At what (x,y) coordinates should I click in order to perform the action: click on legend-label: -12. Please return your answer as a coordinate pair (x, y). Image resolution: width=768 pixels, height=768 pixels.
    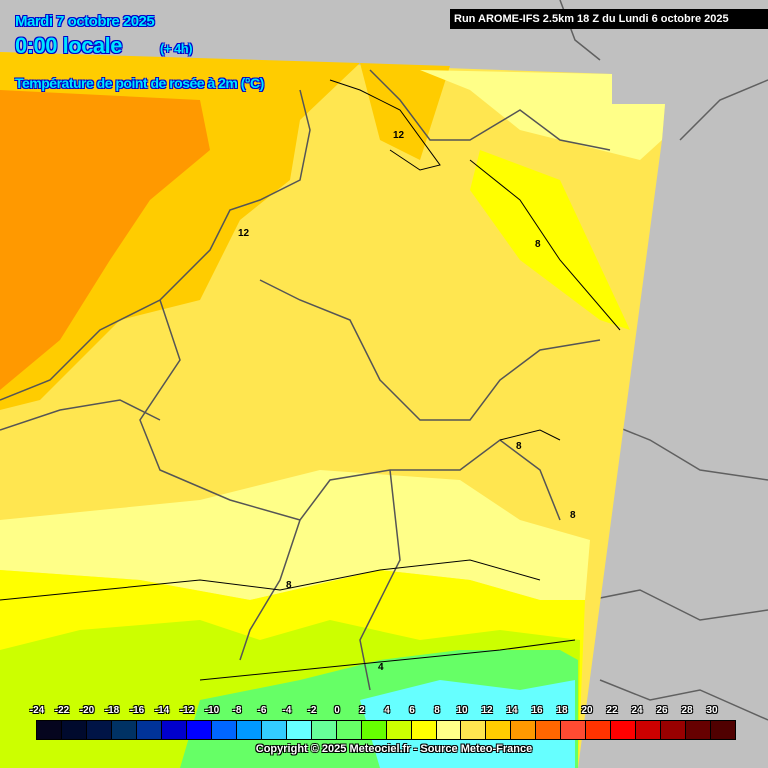
    Looking at the image, I should click on (187, 710).